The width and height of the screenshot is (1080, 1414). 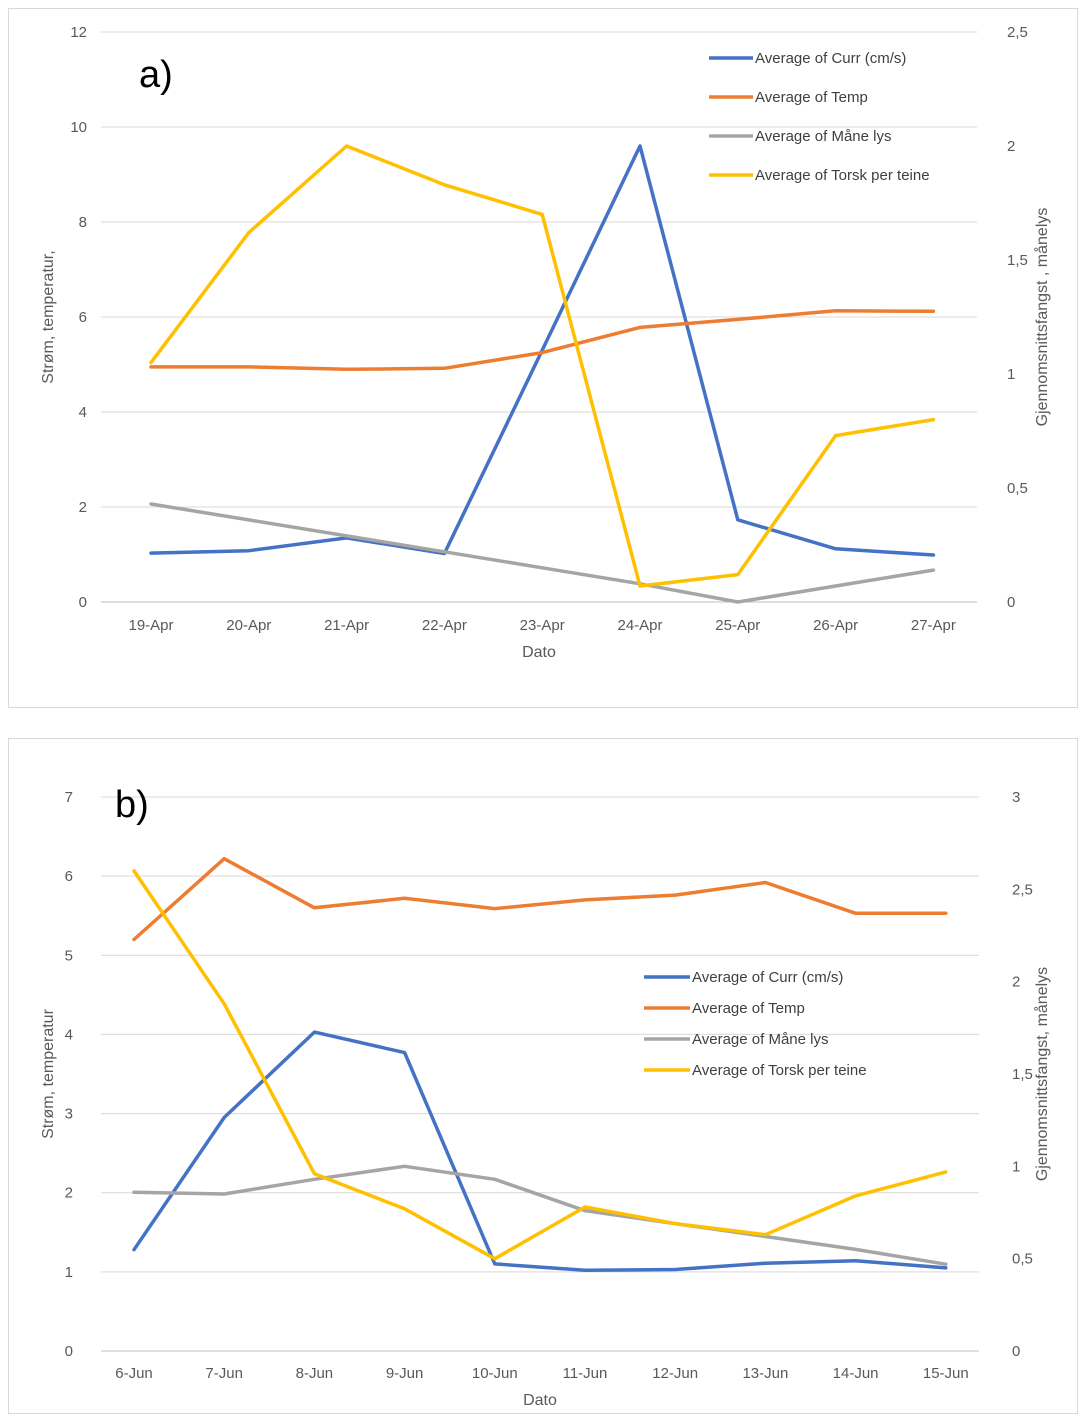 What do you see at coordinates (83, 412) in the screenshot?
I see `chart-a-y-tick-label: 4` at bounding box center [83, 412].